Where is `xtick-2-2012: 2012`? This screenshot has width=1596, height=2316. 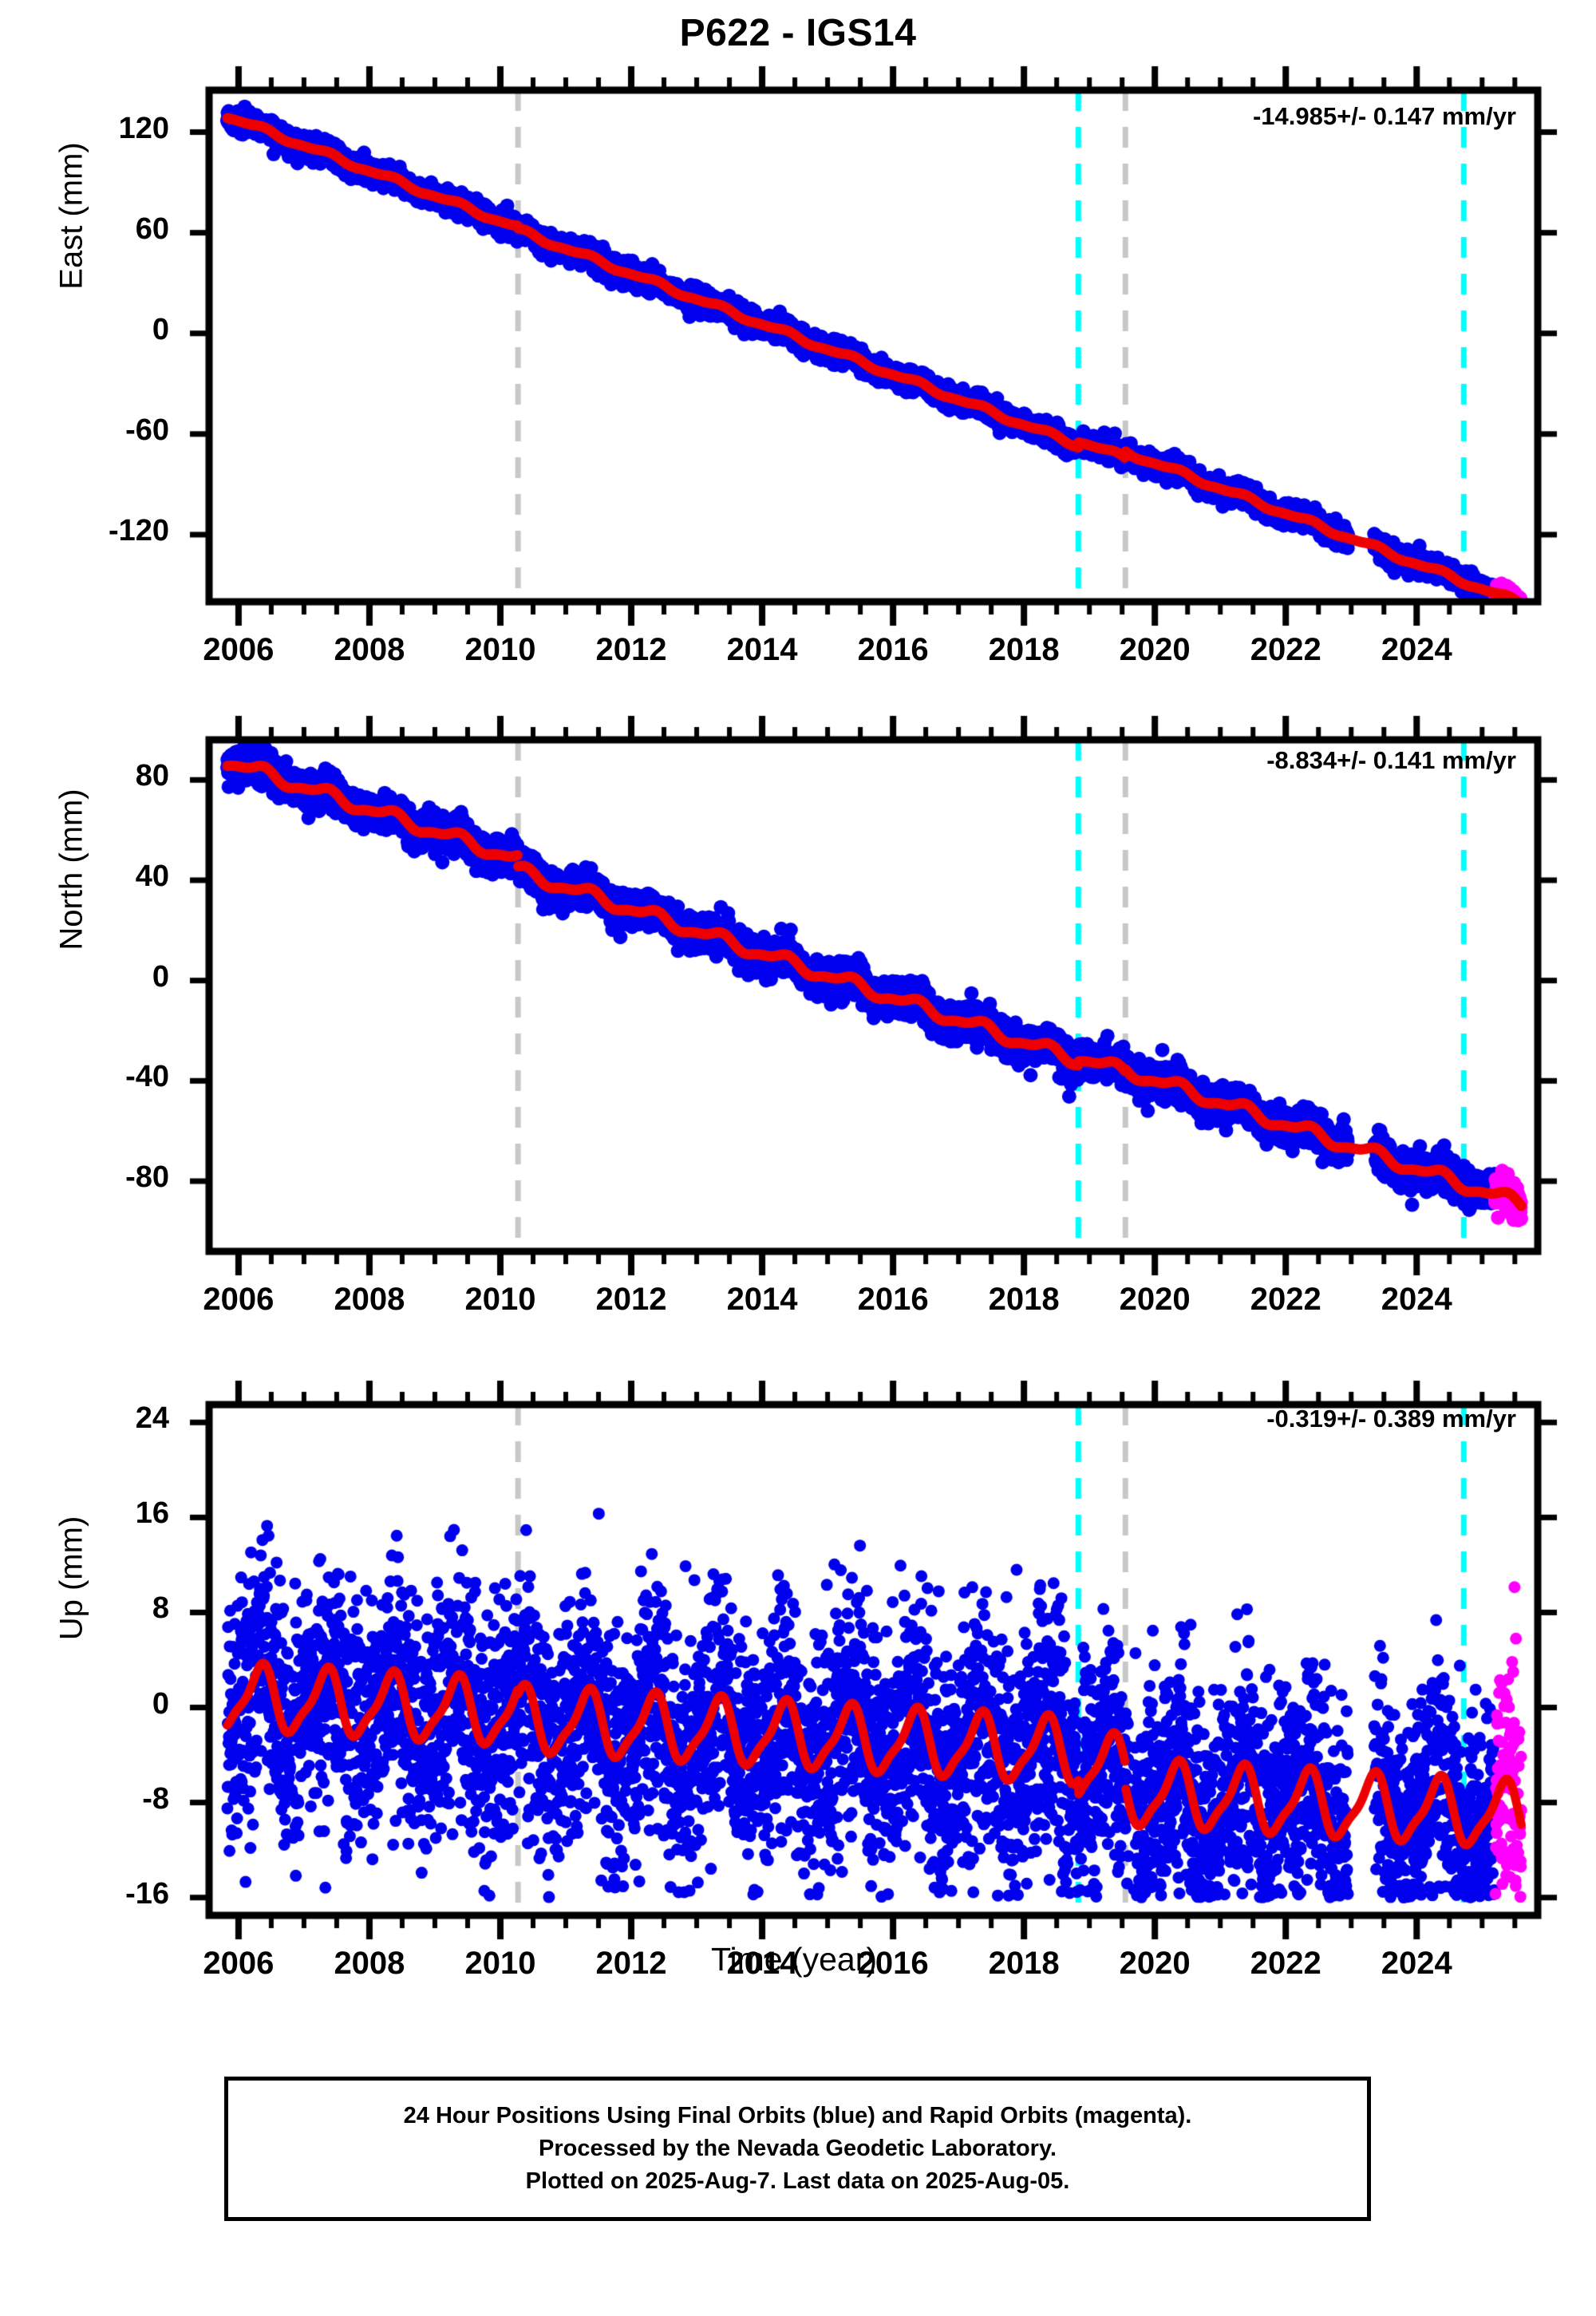 xtick-2-2012: 2012 is located at coordinates (631, 1963).